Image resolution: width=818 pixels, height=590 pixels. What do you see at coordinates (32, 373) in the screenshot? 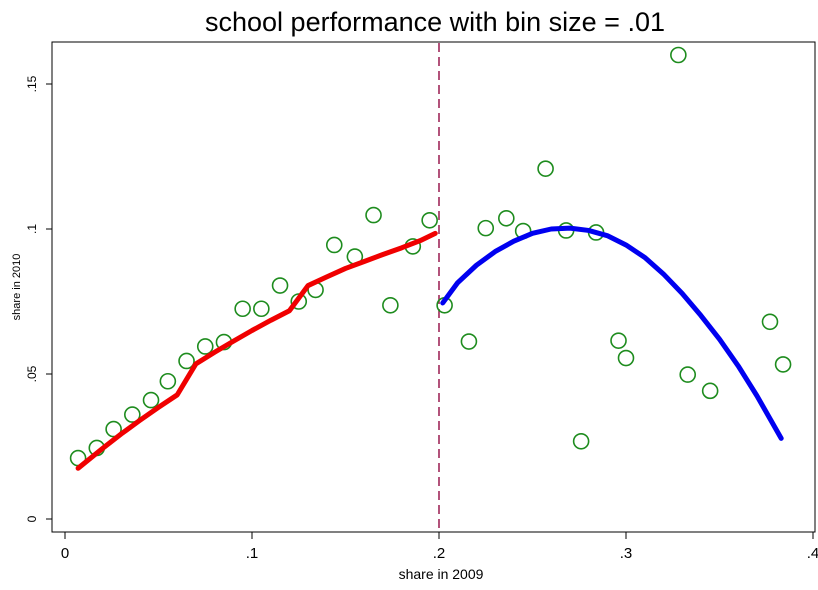
I see `y-tick-label-1: .05` at bounding box center [32, 373].